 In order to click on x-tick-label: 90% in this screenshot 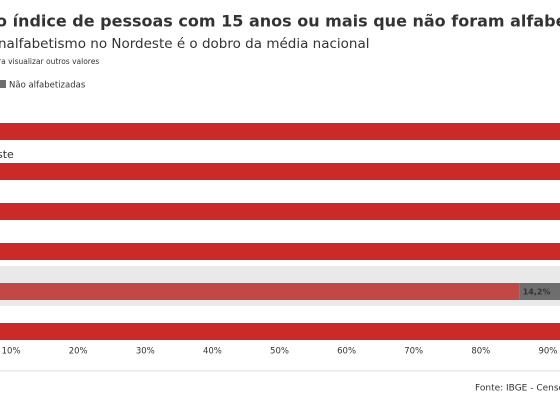, I will do `click(547, 352)`.